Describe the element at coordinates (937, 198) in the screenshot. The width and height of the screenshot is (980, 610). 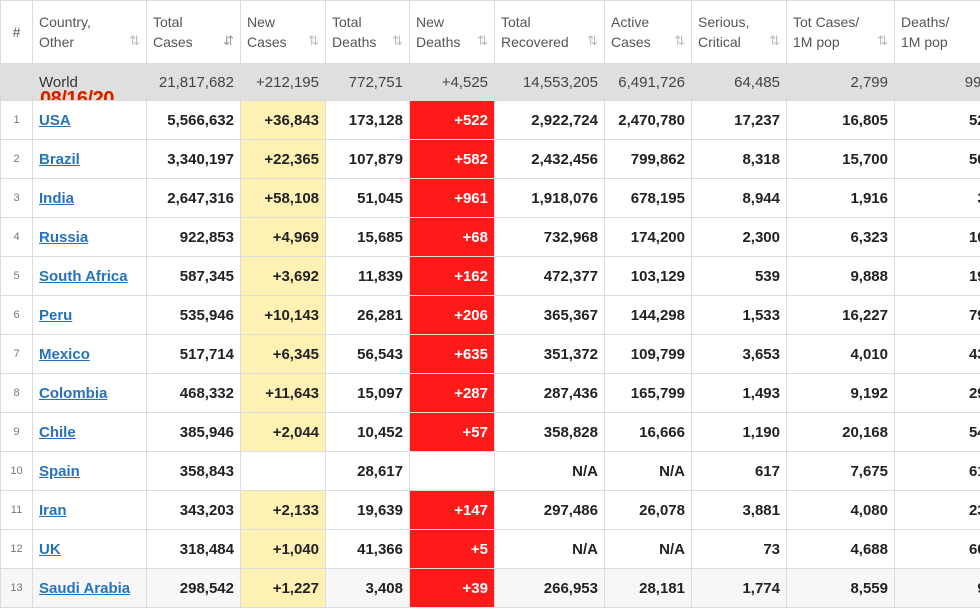
I see `deaths-per-million-cell: 37` at that location.